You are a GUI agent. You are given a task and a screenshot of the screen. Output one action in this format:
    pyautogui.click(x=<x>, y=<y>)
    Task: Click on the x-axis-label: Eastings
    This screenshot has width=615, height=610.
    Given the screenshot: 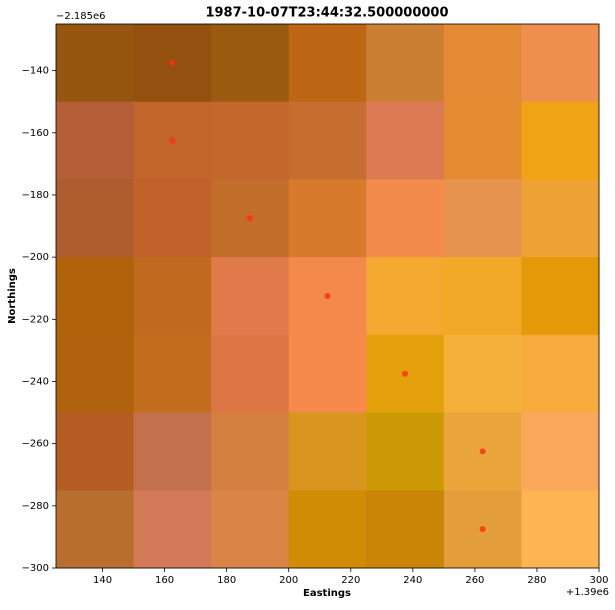 What is the action you would take?
    pyautogui.click(x=327, y=593)
    